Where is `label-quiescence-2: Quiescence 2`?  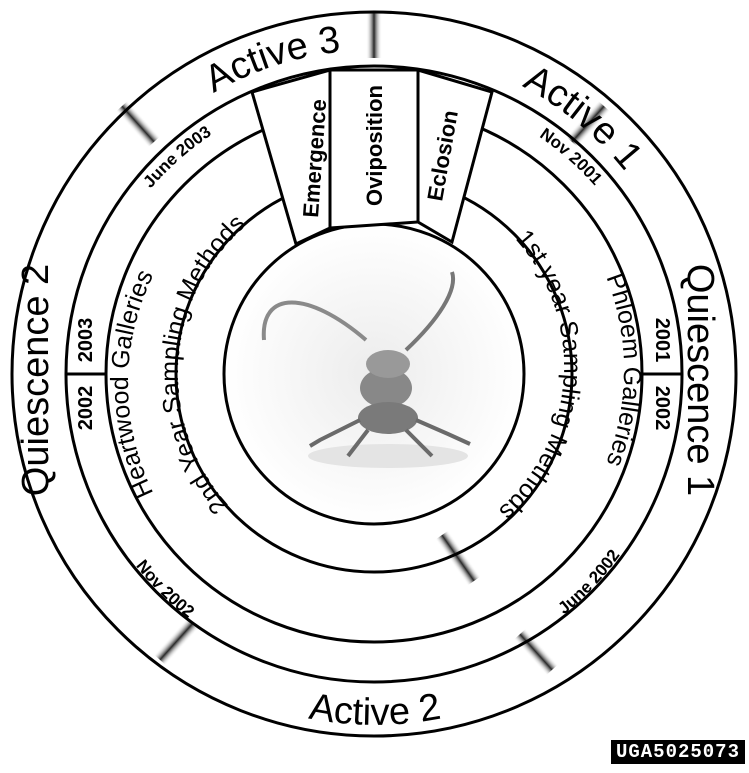 label-quiescence-2: Quiescence 2 is located at coordinates (36, 380).